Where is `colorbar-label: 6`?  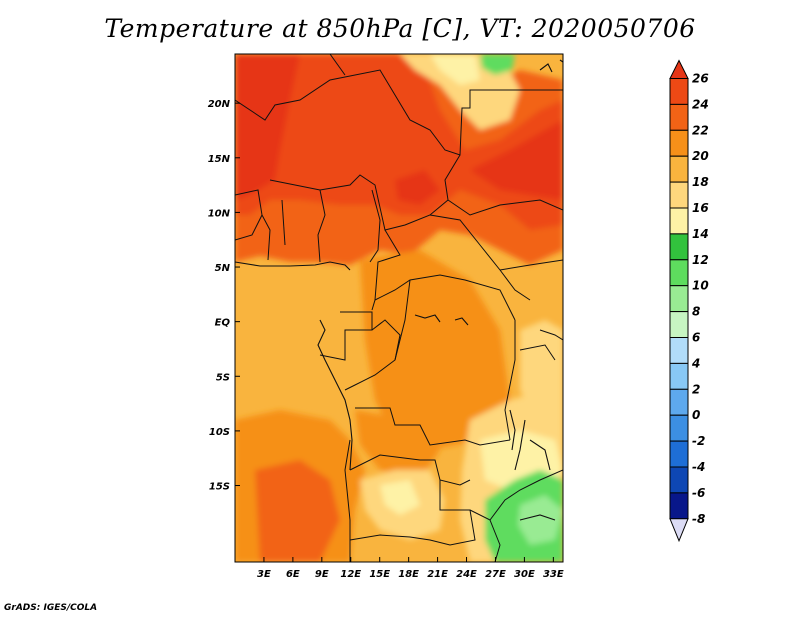
colorbar-label: 6 is located at coordinates (696, 338).